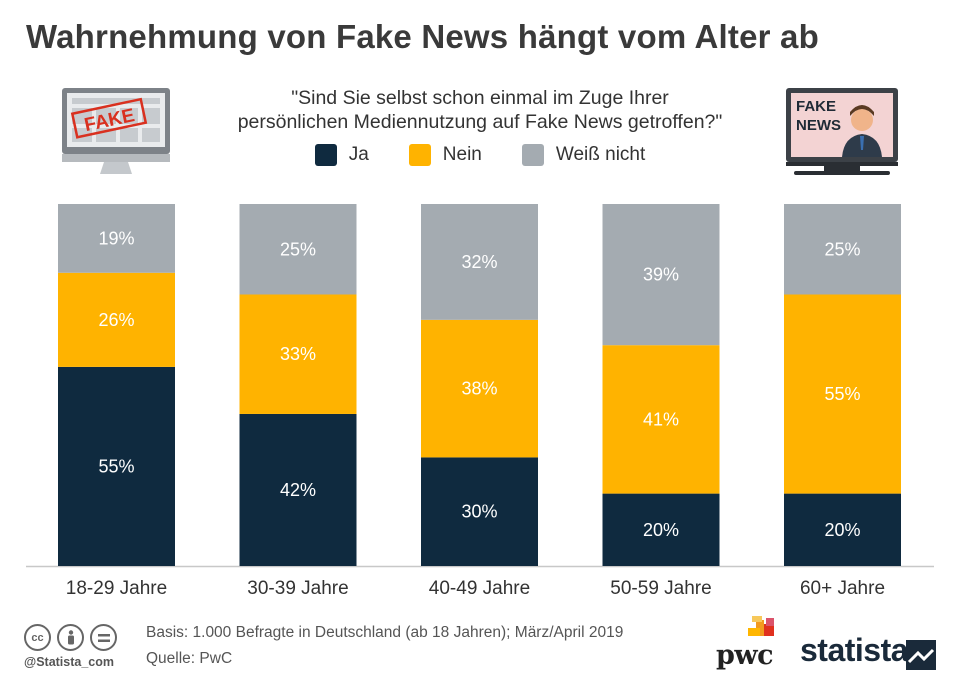  I want to click on license-icons: cc, so click(70, 637).